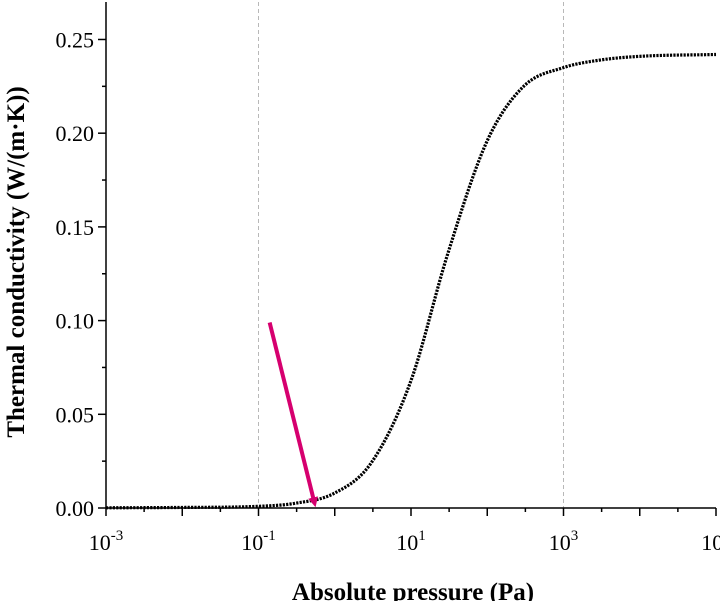 Image resolution: width=720 pixels, height=601 pixels. I want to click on x-tick-label: 10⁻¹, so click(258, 541).